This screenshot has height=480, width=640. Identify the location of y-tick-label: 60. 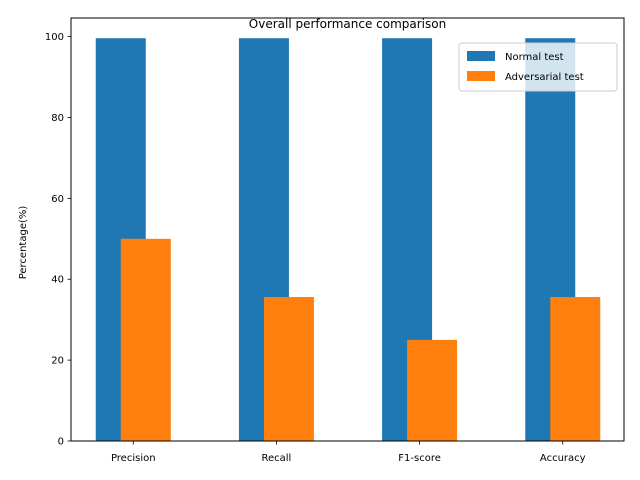
(57, 199).